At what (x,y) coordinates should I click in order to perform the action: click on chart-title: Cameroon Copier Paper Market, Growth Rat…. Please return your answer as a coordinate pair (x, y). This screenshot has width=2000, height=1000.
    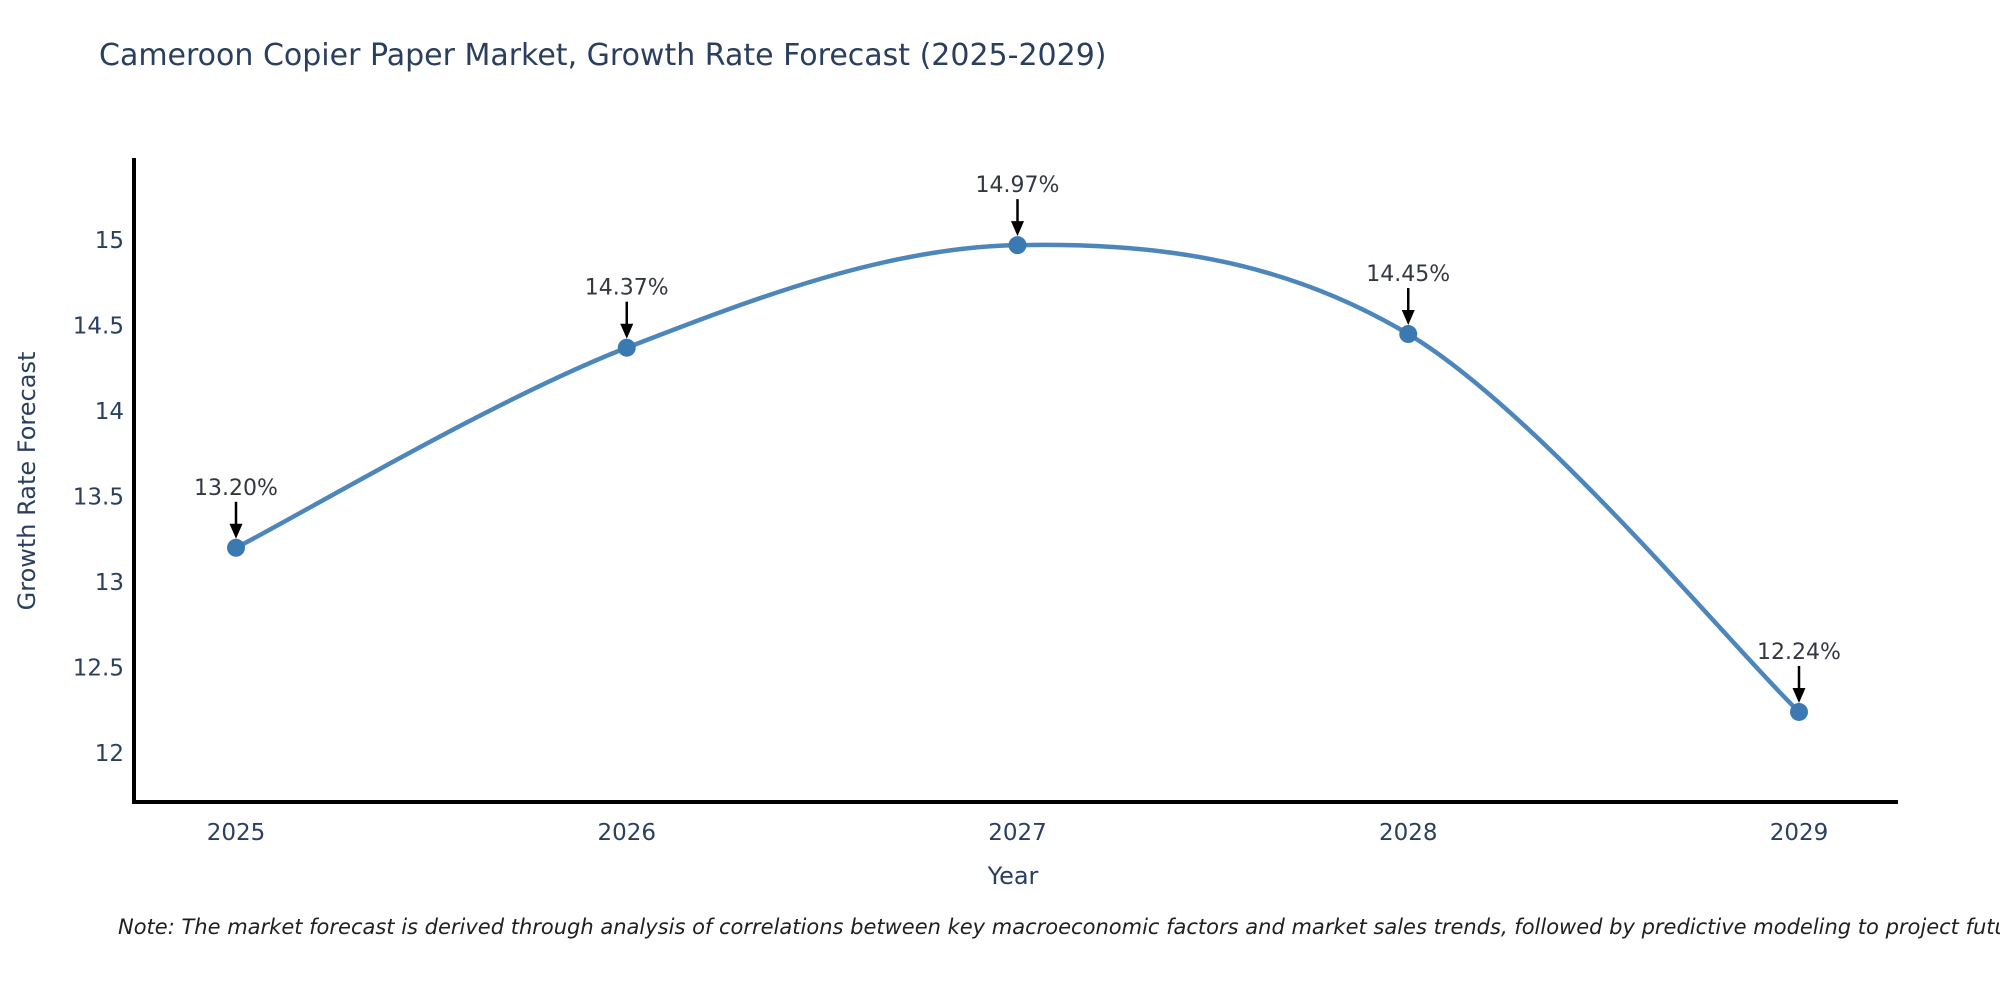
    Looking at the image, I should click on (603, 55).